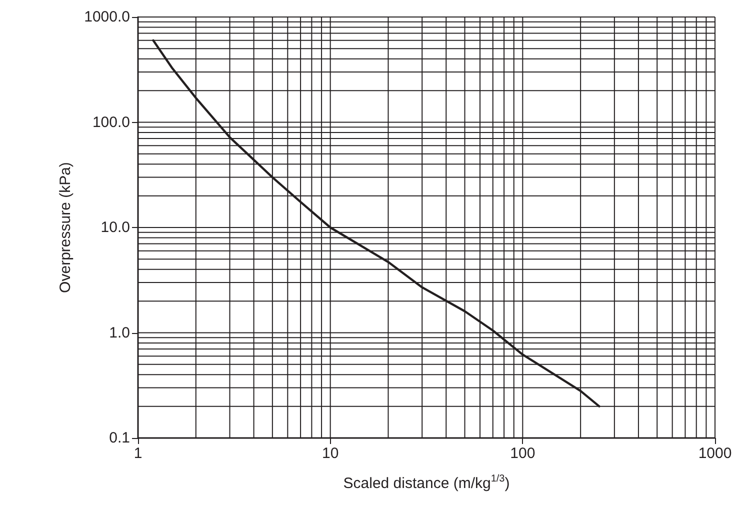 Image resolution: width=742 pixels, height=521 pixels. Describe the element at coordinates (65, 227) in the screenshot. I see `y-axis-title: Overpressure (kPa)` at that location.